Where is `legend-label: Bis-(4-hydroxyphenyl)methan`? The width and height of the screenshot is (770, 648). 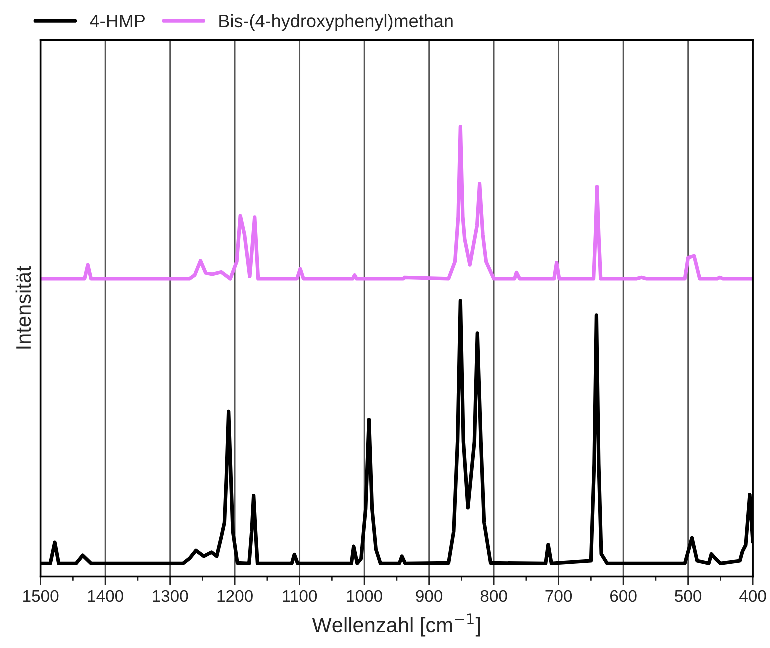
legend-label: Bis-(4-hydroxyphenyl)methan is located at coordinates (336, 23).